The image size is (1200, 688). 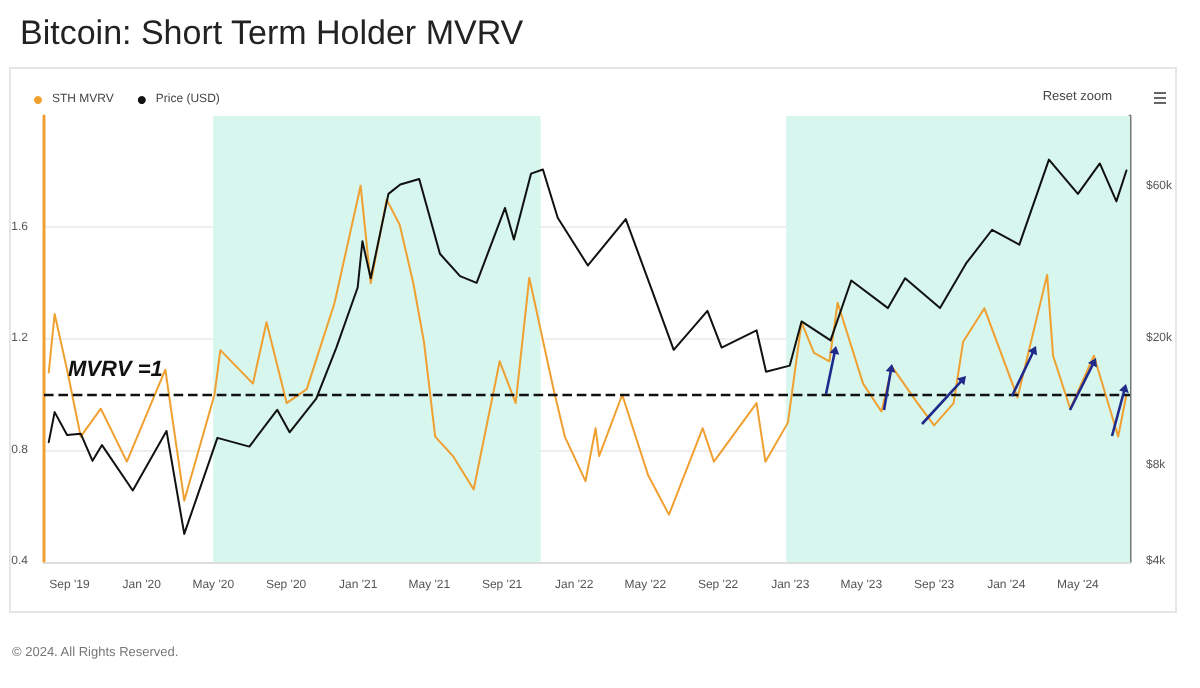 I want to click on ref-line-label: MVRV =1, so click(x=115, y=369).